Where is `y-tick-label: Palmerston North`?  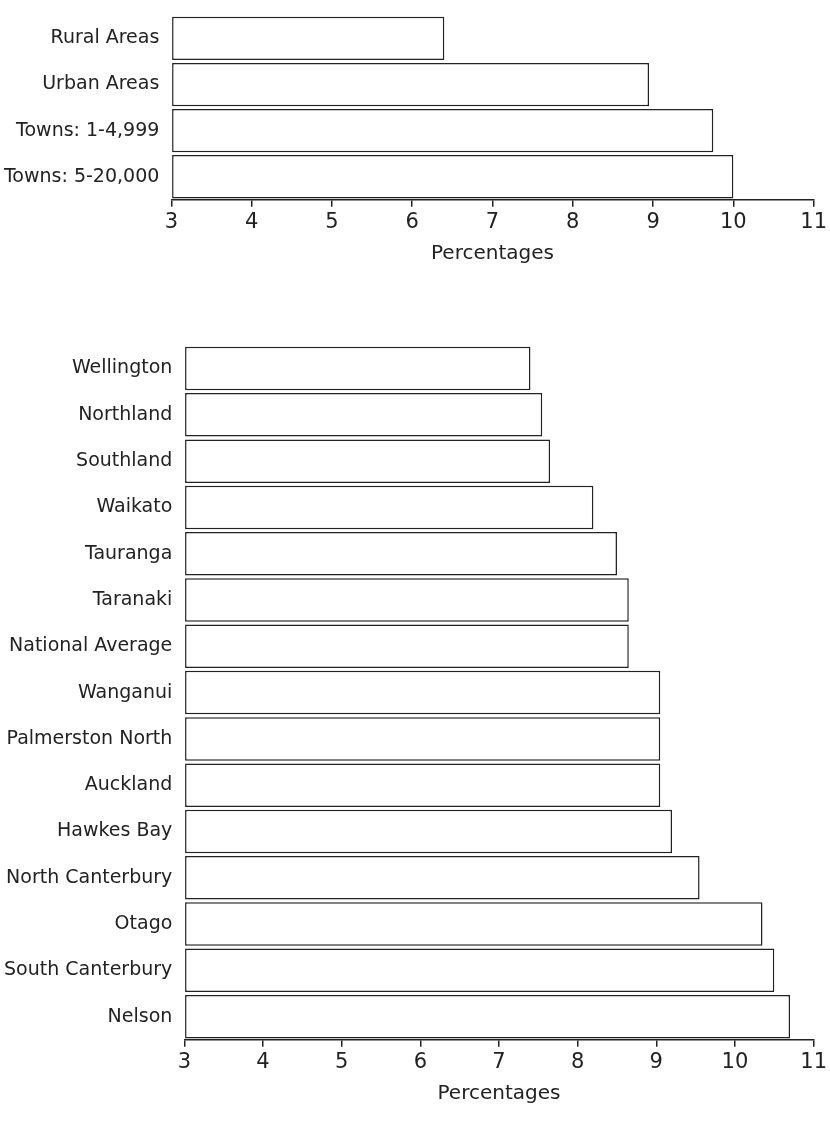
y-tick-label: Palmerston North is located at coordinates (89, 736).